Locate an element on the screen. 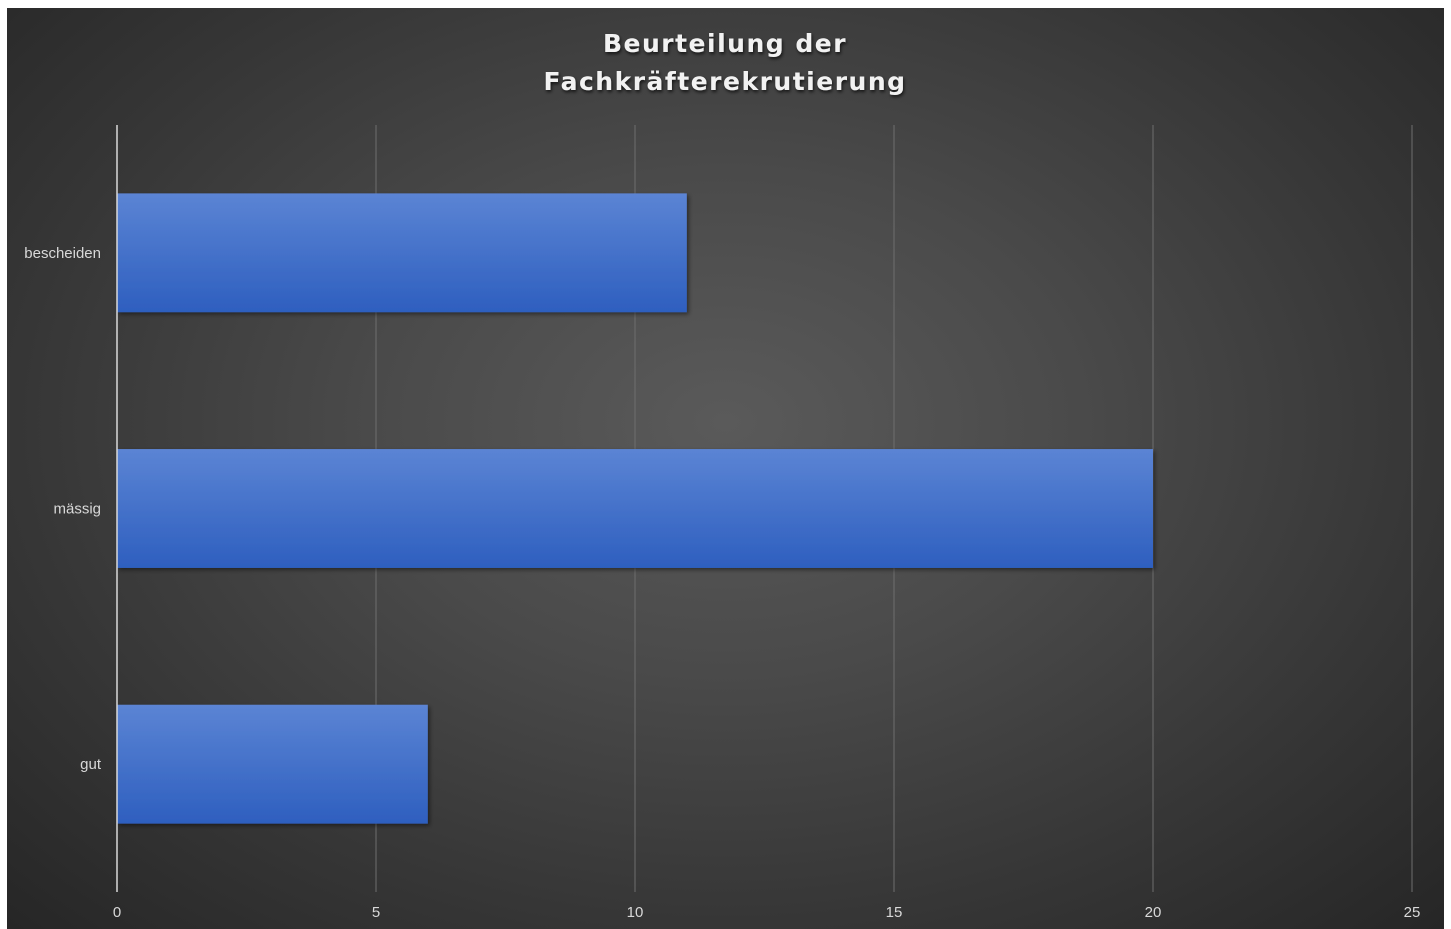 Image resolution: width=1451 pixels, height=929 pixels. category-label-bescheiden: bescheiden is located at coordinates (62, 253).